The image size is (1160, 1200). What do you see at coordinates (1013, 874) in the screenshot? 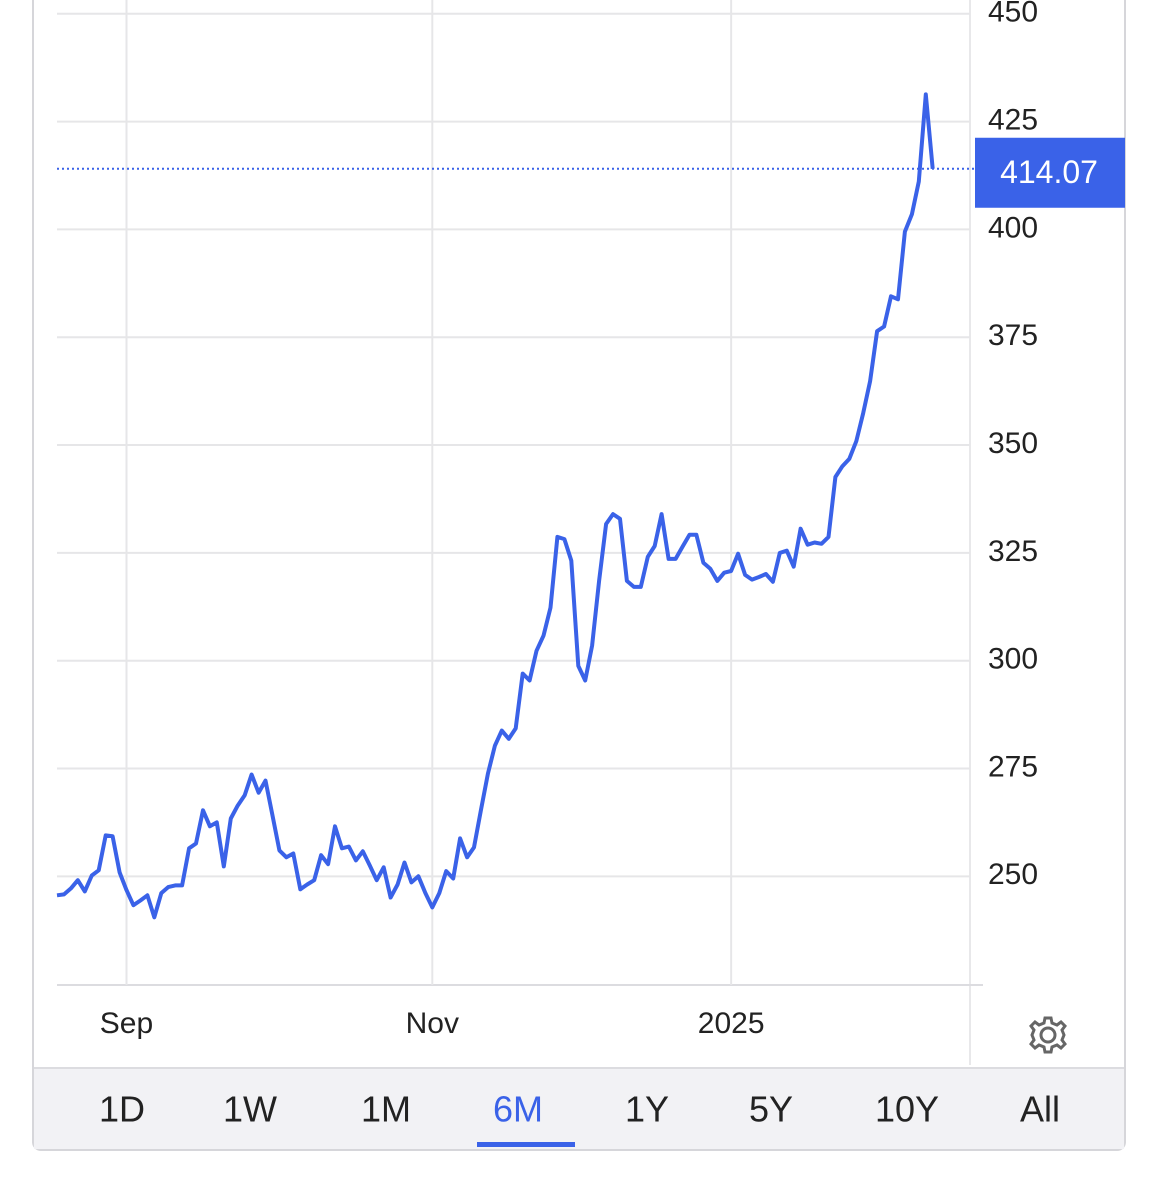
I see `y-tick-label: 250` at bounding box center [1013, 874].